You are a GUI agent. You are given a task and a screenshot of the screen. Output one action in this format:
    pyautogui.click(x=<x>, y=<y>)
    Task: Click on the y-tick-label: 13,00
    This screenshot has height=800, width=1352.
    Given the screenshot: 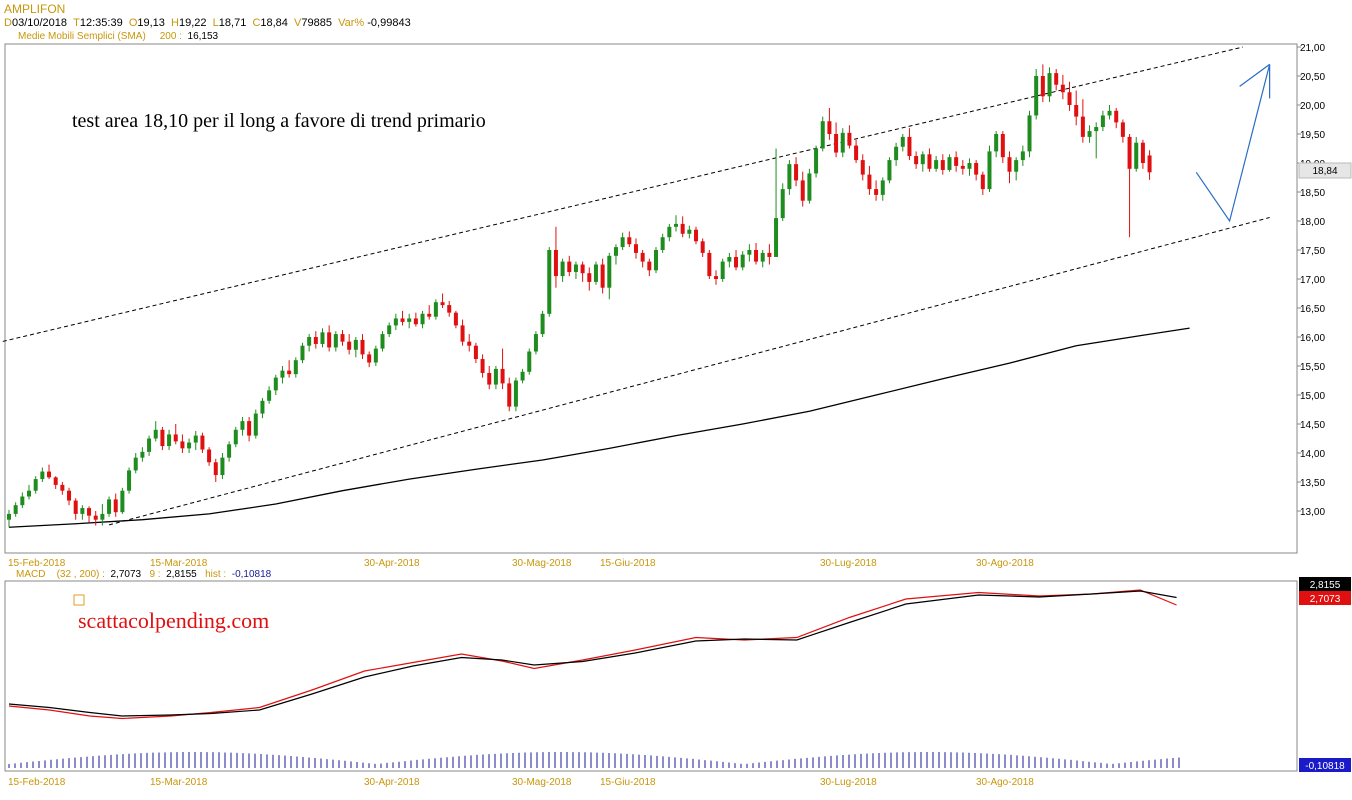 What is the action you would take?
    pyautogui.click(x=1312, y=512)
    